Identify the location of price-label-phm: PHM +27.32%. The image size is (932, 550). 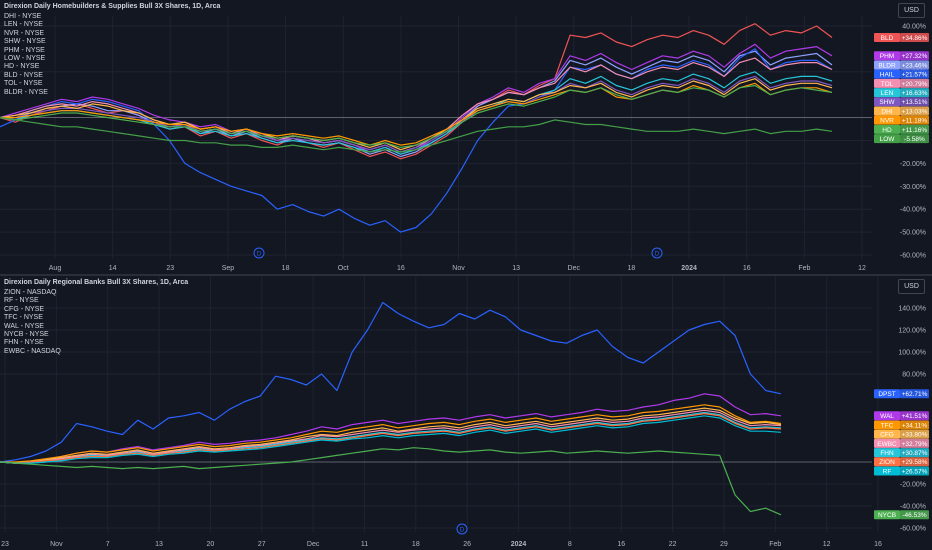
(901, 56).